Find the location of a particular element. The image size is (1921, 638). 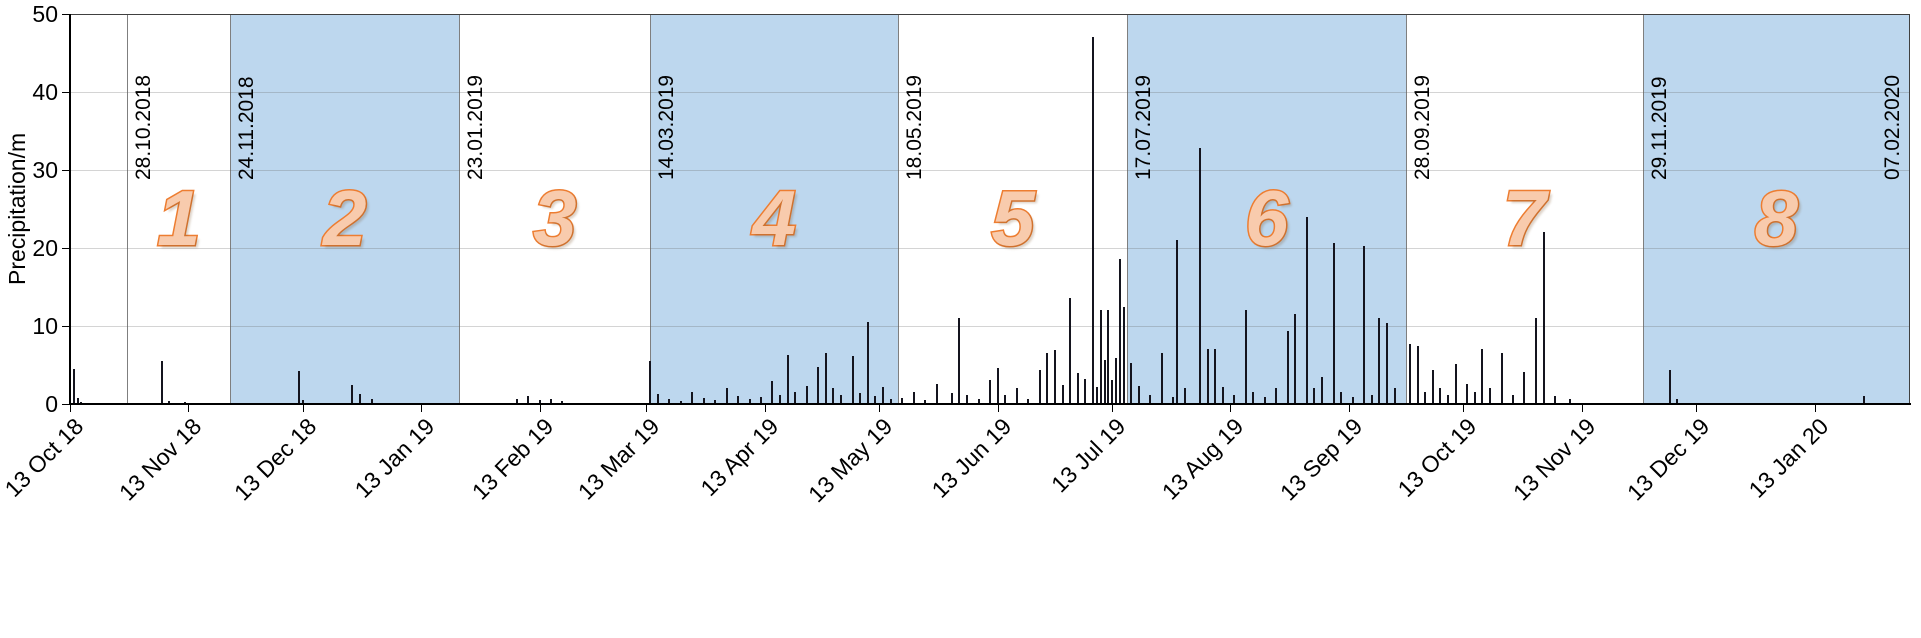

x-axis-line is located at coordinates (990, 404).